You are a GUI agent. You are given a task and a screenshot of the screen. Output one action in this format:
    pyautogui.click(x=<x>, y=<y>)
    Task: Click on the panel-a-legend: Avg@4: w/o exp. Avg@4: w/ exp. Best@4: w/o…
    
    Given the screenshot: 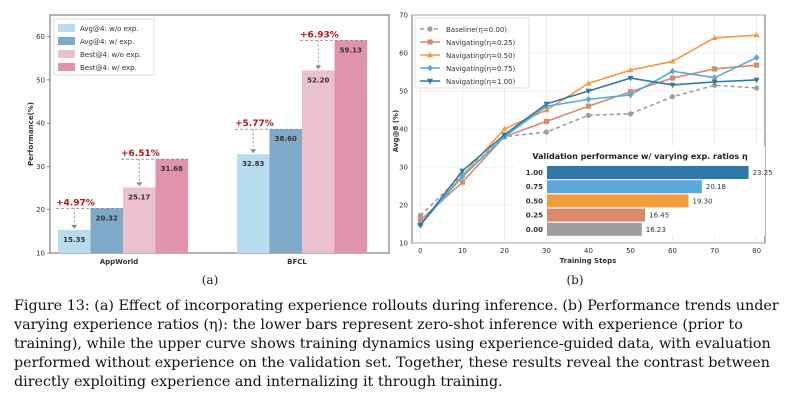 What is the action you would take?
    pyautogui.click(x=104, y=47)
    